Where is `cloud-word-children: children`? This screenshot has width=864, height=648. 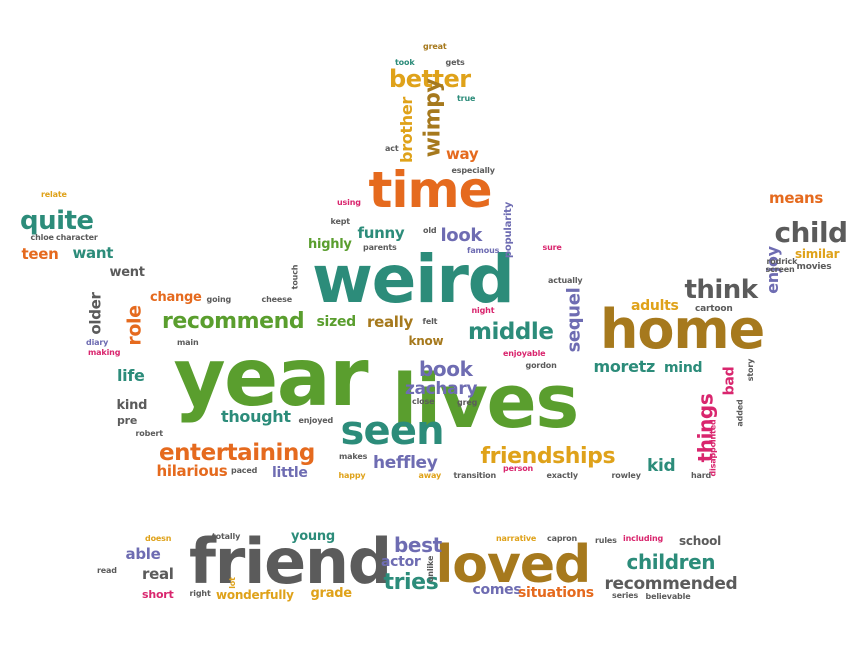 cloud-word-children: children is located at coordinates (671, 562).